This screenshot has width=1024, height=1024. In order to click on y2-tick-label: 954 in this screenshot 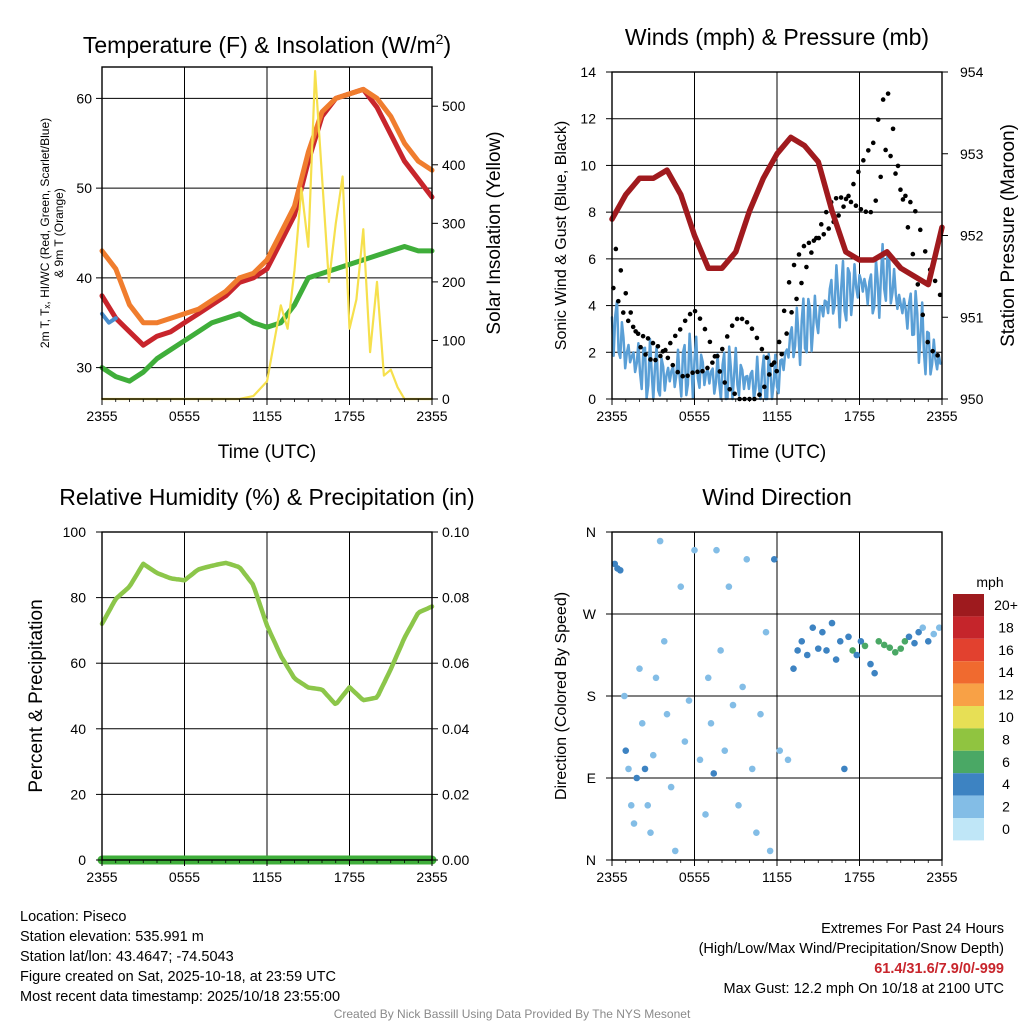, I will do `click(972, 72)`.